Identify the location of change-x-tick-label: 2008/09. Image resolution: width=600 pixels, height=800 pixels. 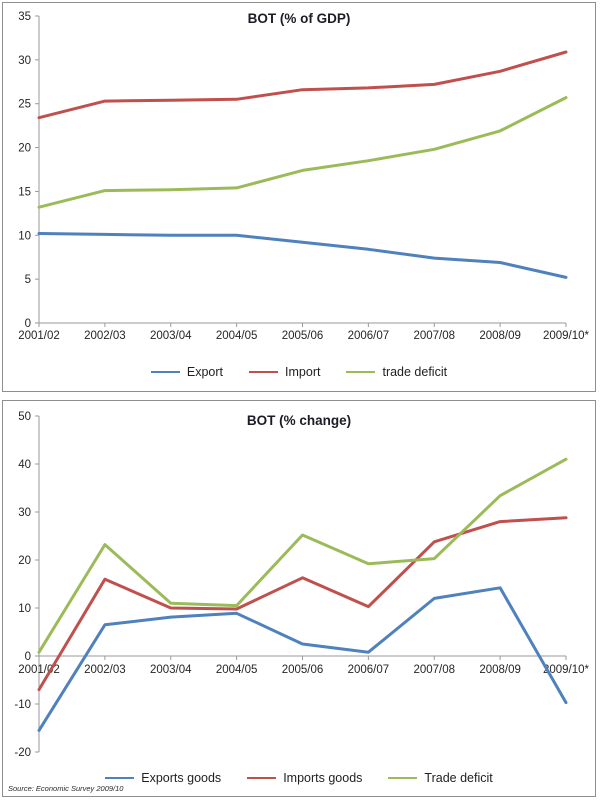
(500, 670).